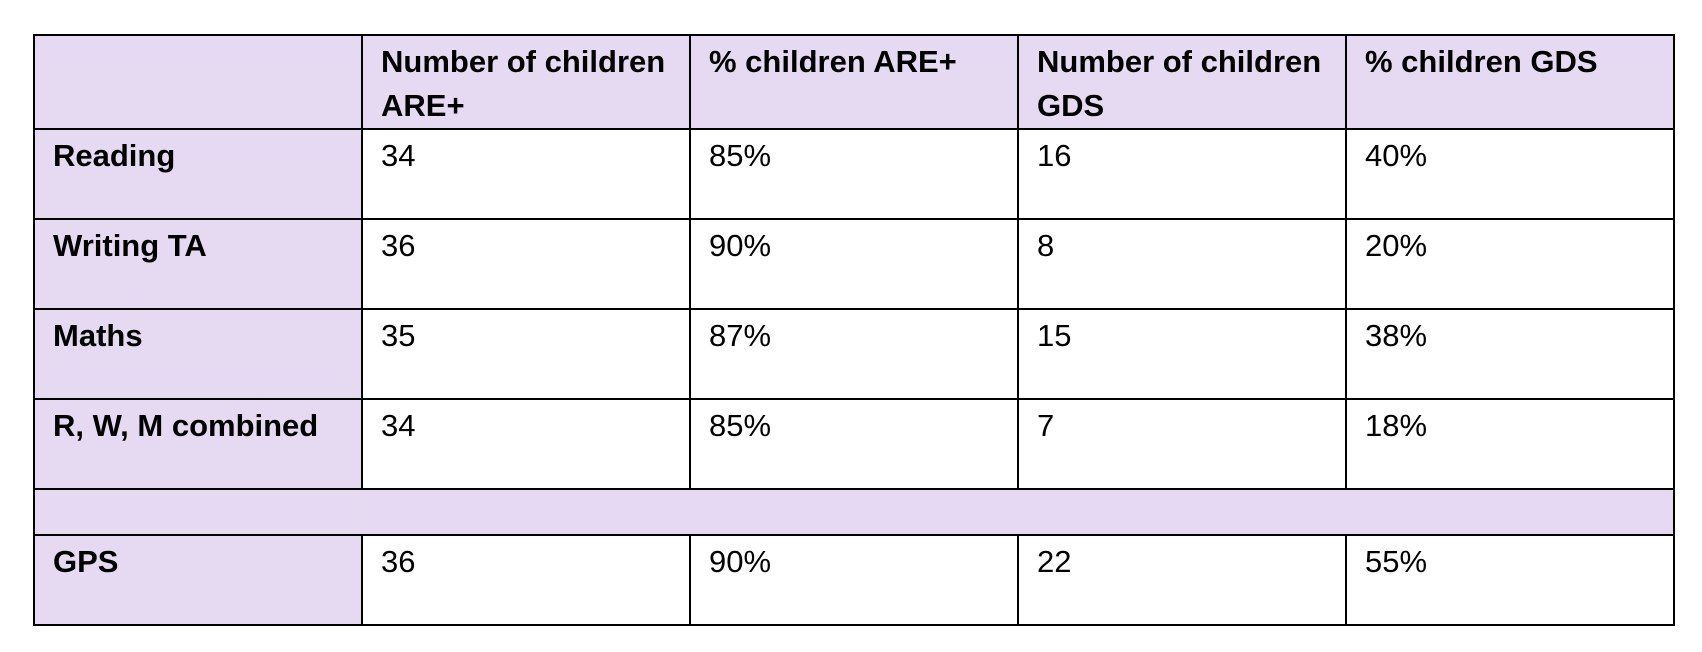 Image resolution: width=1702 pixels, height=652 pixels. I want to click on table-cell: 8, so click(1182, 264).